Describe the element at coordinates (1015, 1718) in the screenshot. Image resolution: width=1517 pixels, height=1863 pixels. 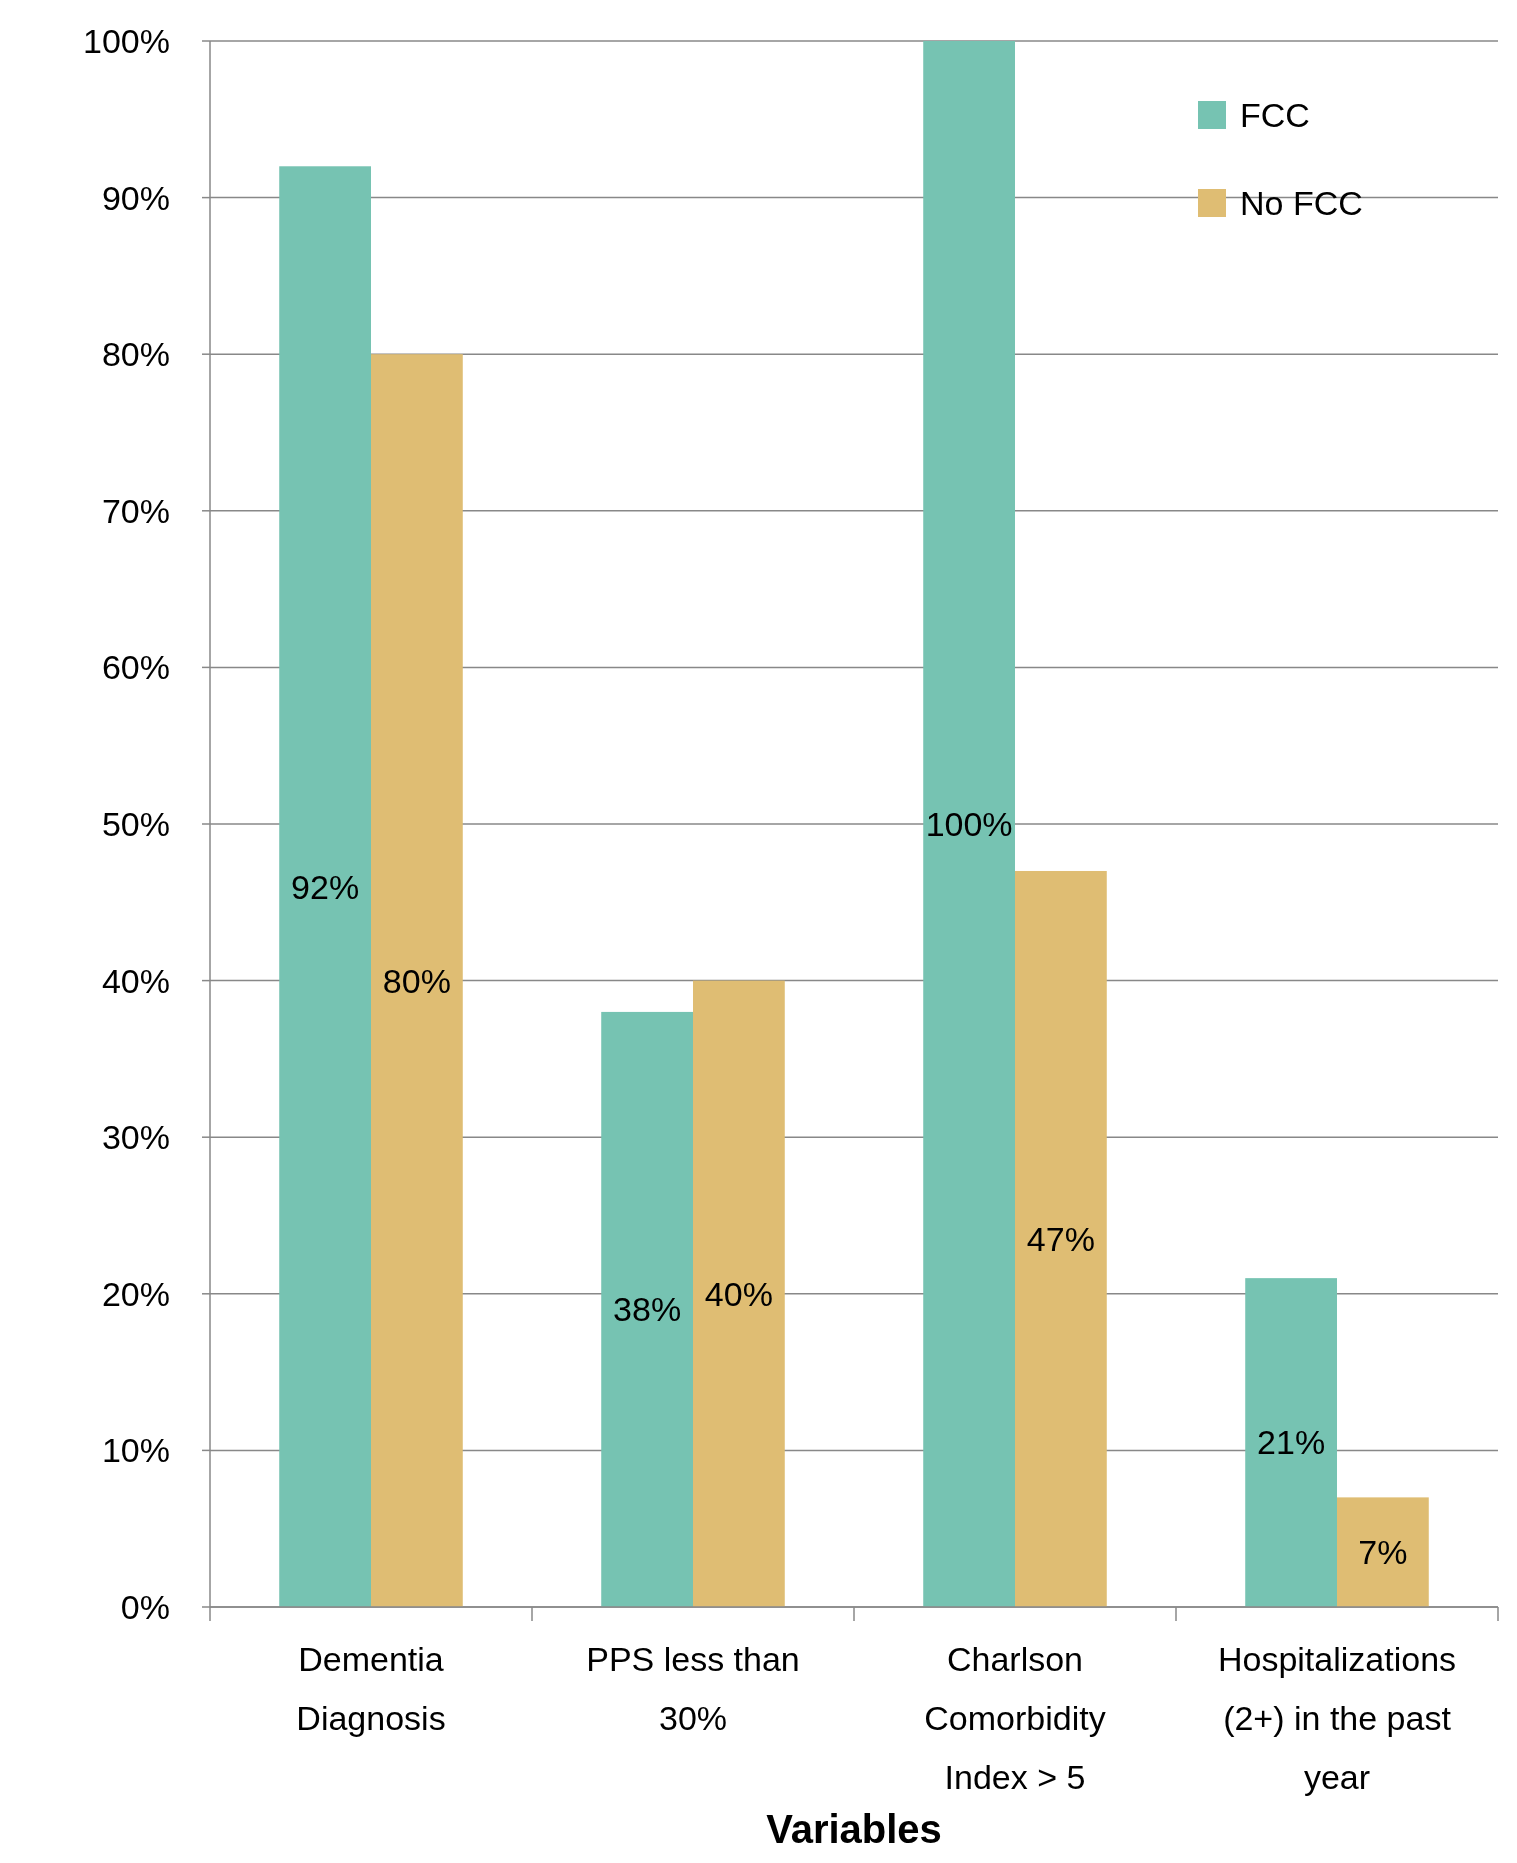
I see `x-tick-label: Charlson Comorbidity Index > 5` at that location.